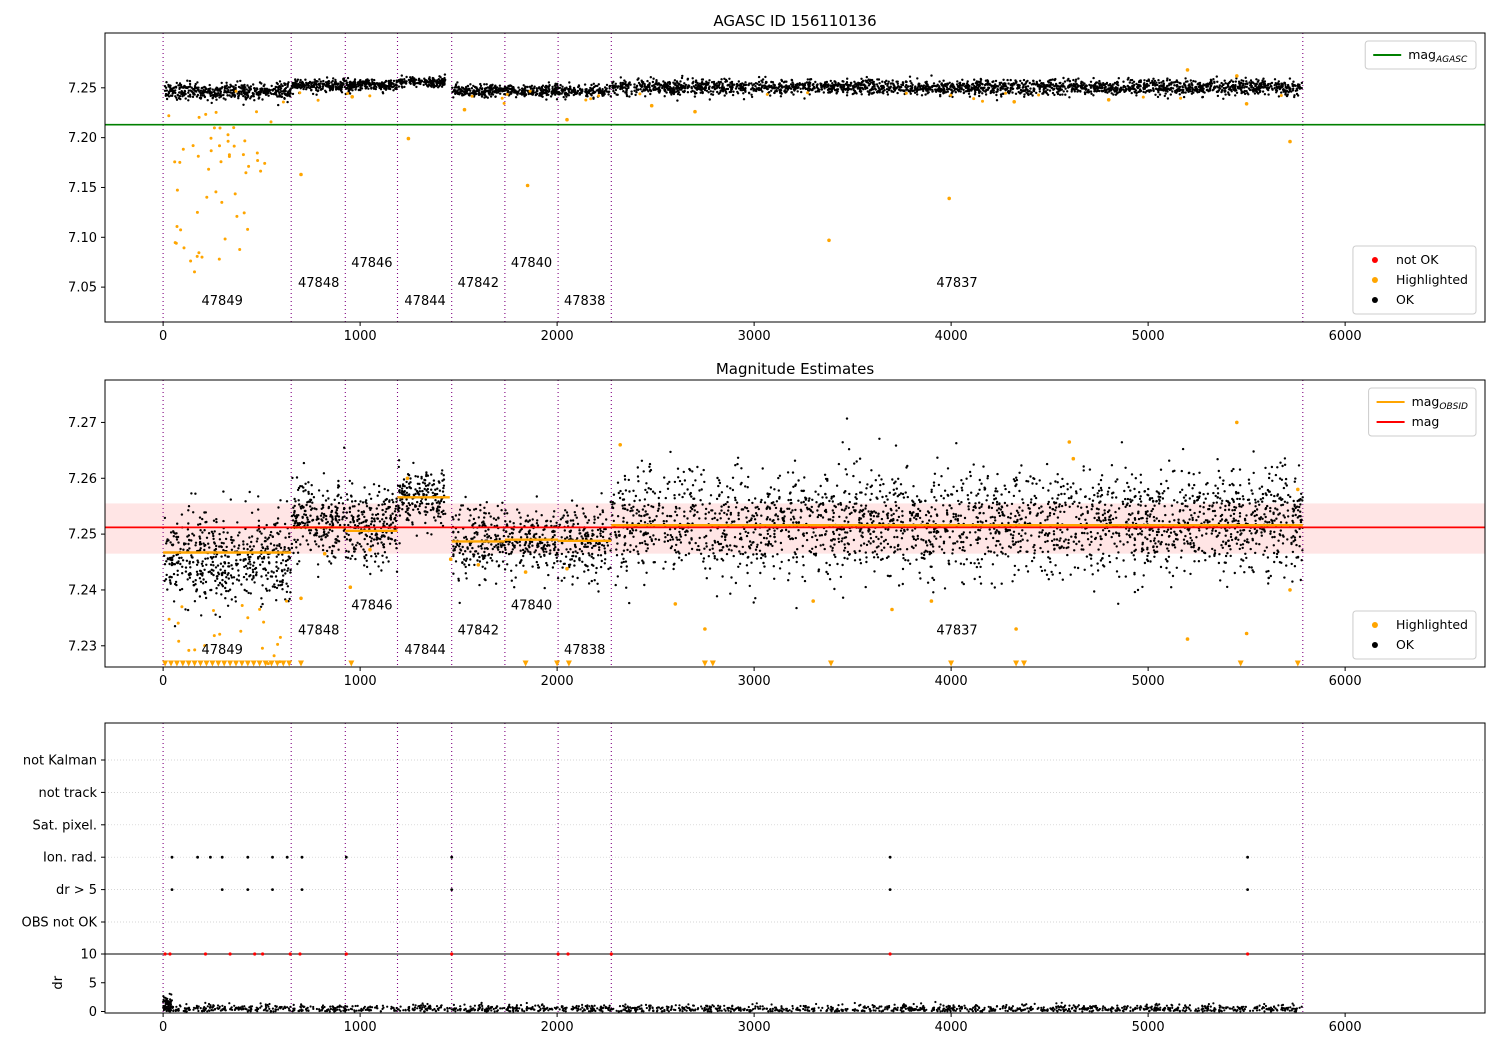 The width and height of the screenshot is (1500, 1050). Describe the element at coordinates (82, 535) in the screenshot. I see `y-tick-label: 7.25` at that location.